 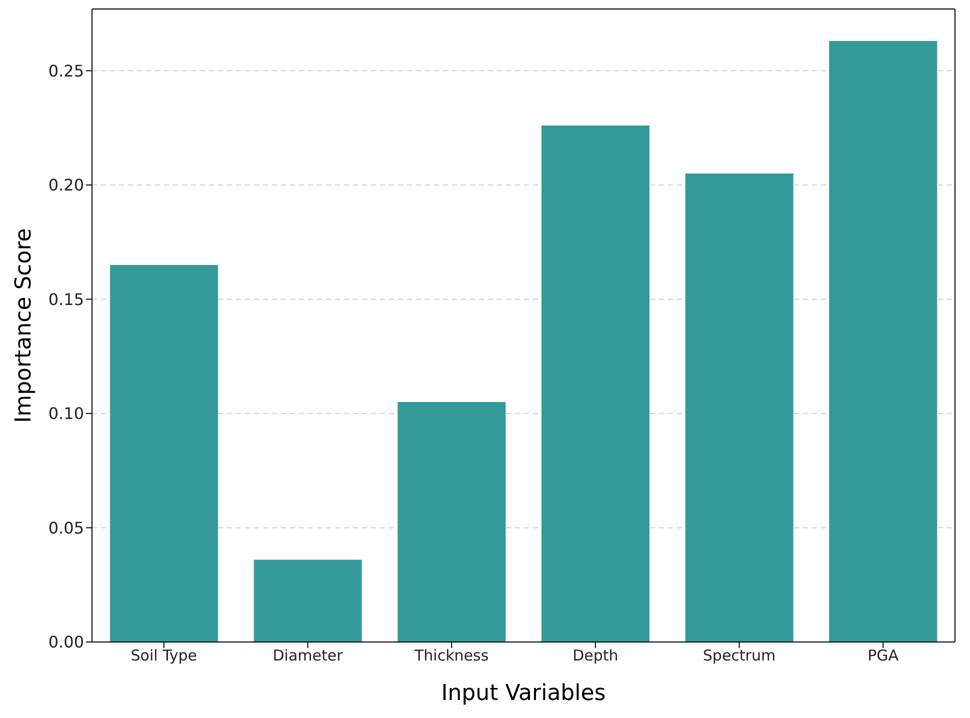 I want to click on y-tick-label: 0.15, so click(x=66, y=299).